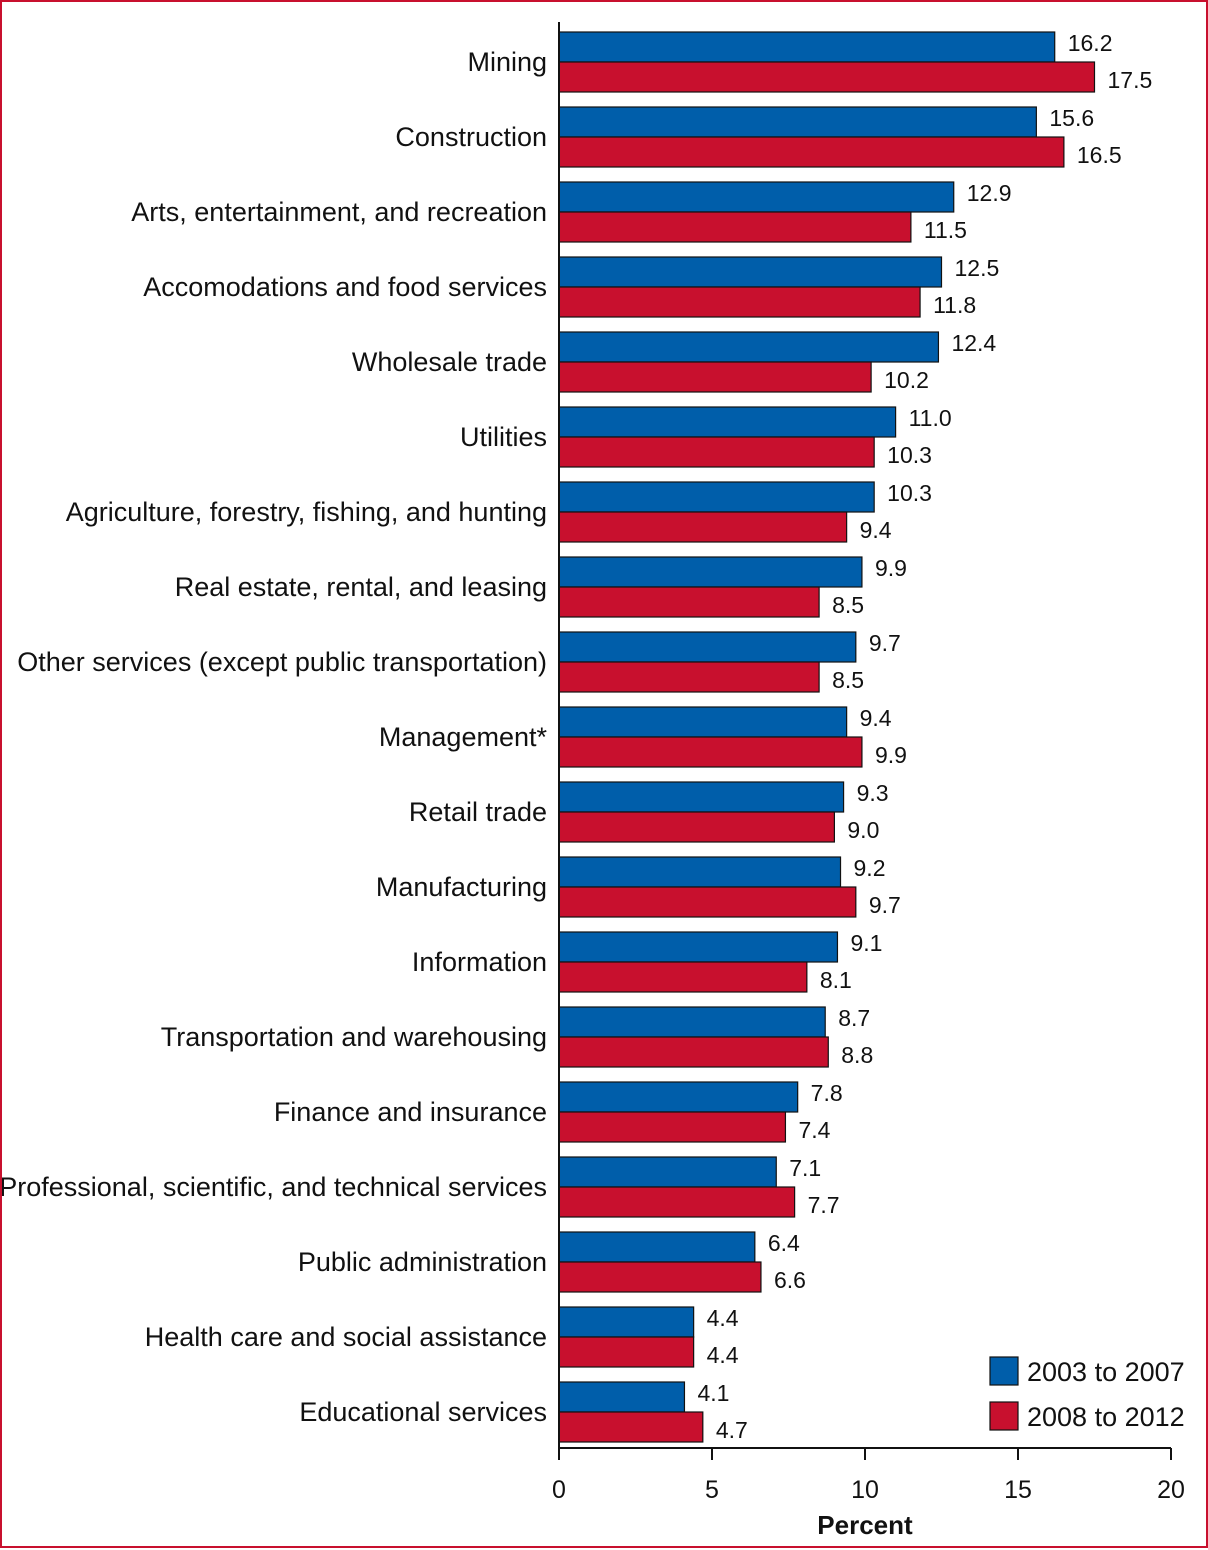 The image size is (1208, 1550). I want to click on category-label: Real estate, rental, and leasing, so click(361, 587).